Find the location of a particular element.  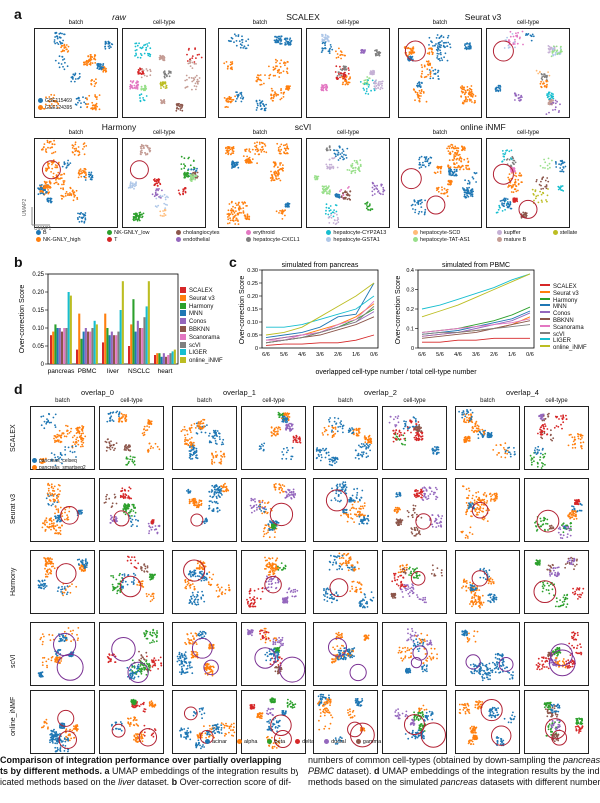

subtitle-celltype: cell-type is located at coordinates (164, 23).